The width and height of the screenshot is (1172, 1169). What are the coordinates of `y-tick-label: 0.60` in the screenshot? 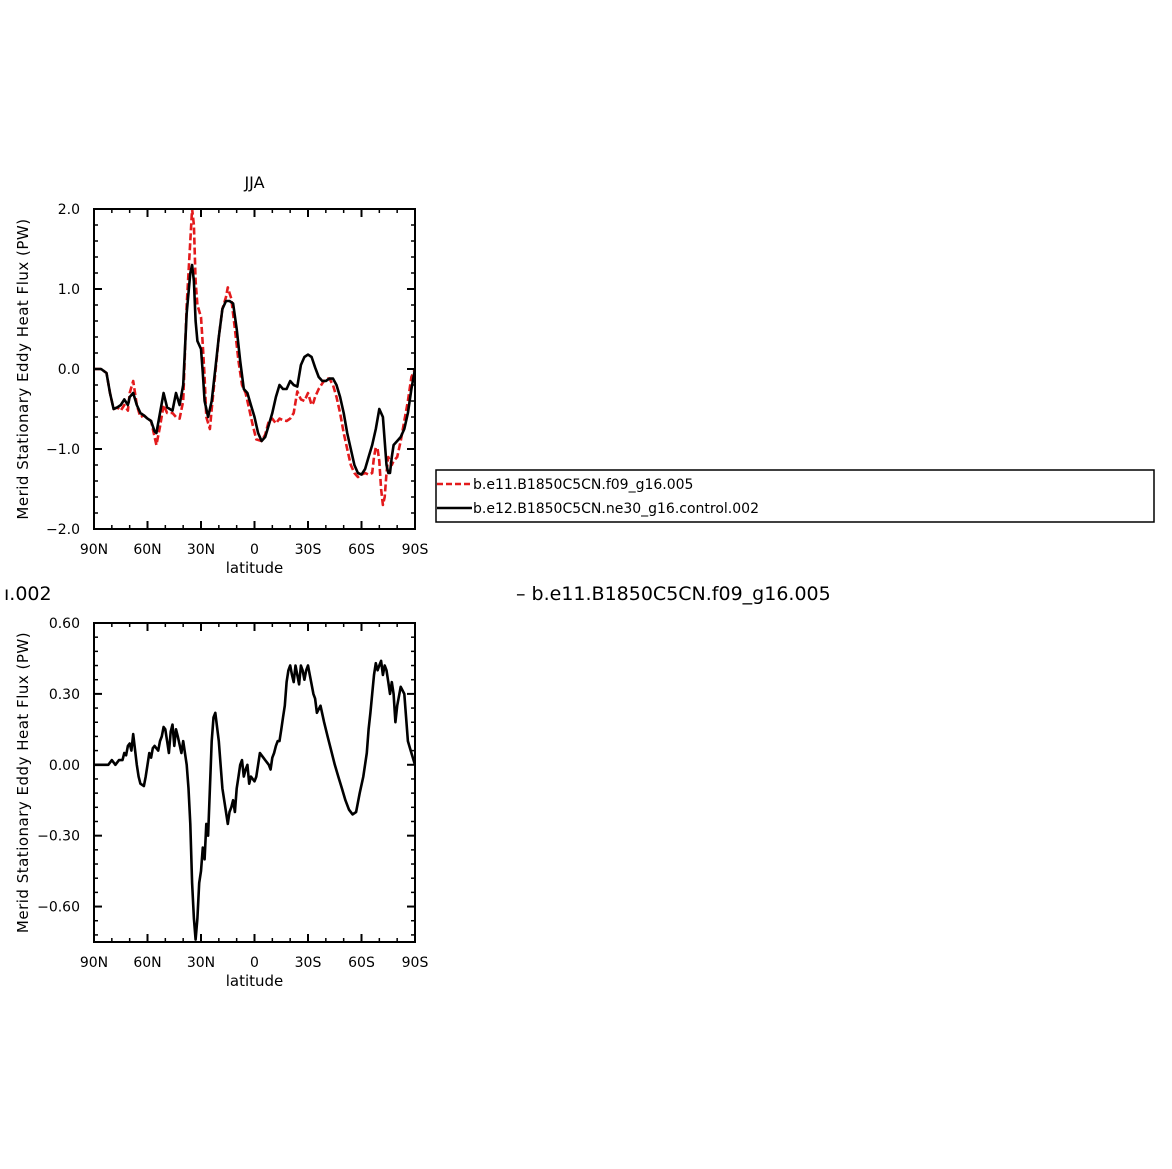 It's located at (64, 624).